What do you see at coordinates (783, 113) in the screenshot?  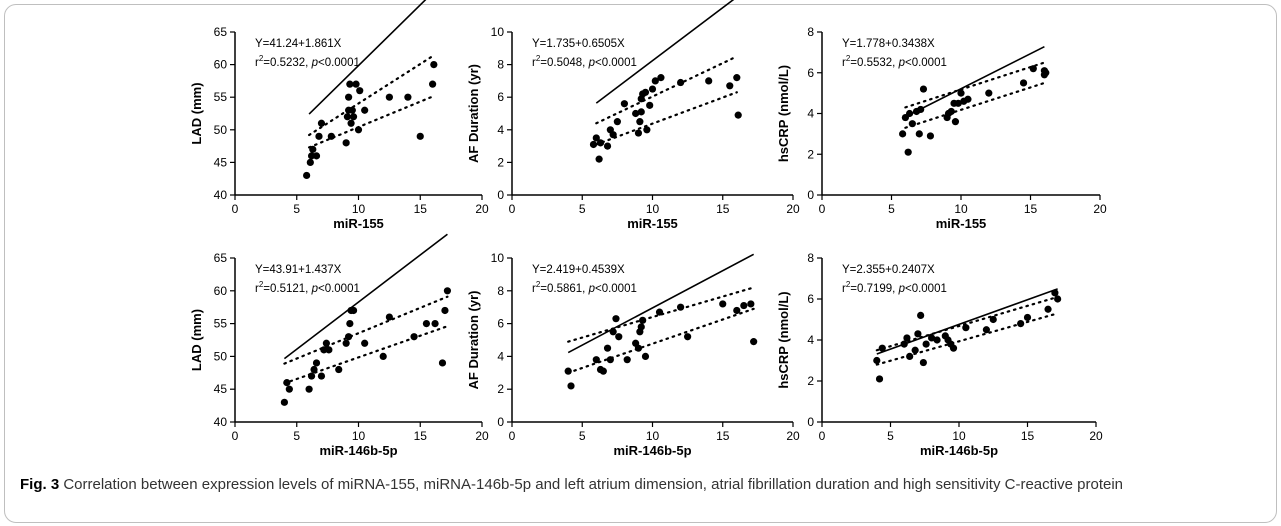 I see `y-axis-label: hsCRP (nmol/L)` at bounding box center [783, 113].